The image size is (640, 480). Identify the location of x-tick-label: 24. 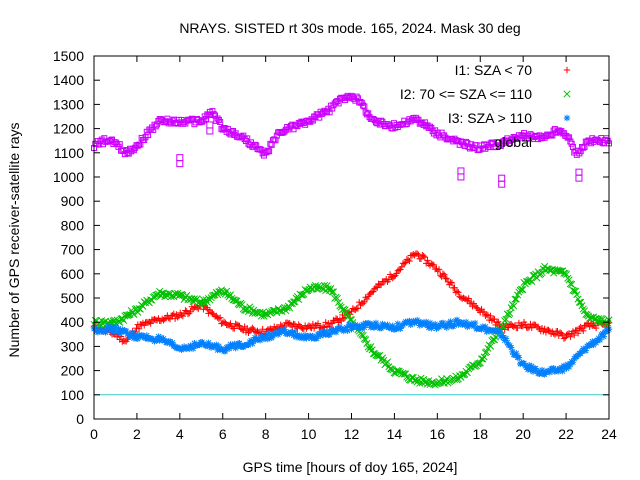
(609, 434).